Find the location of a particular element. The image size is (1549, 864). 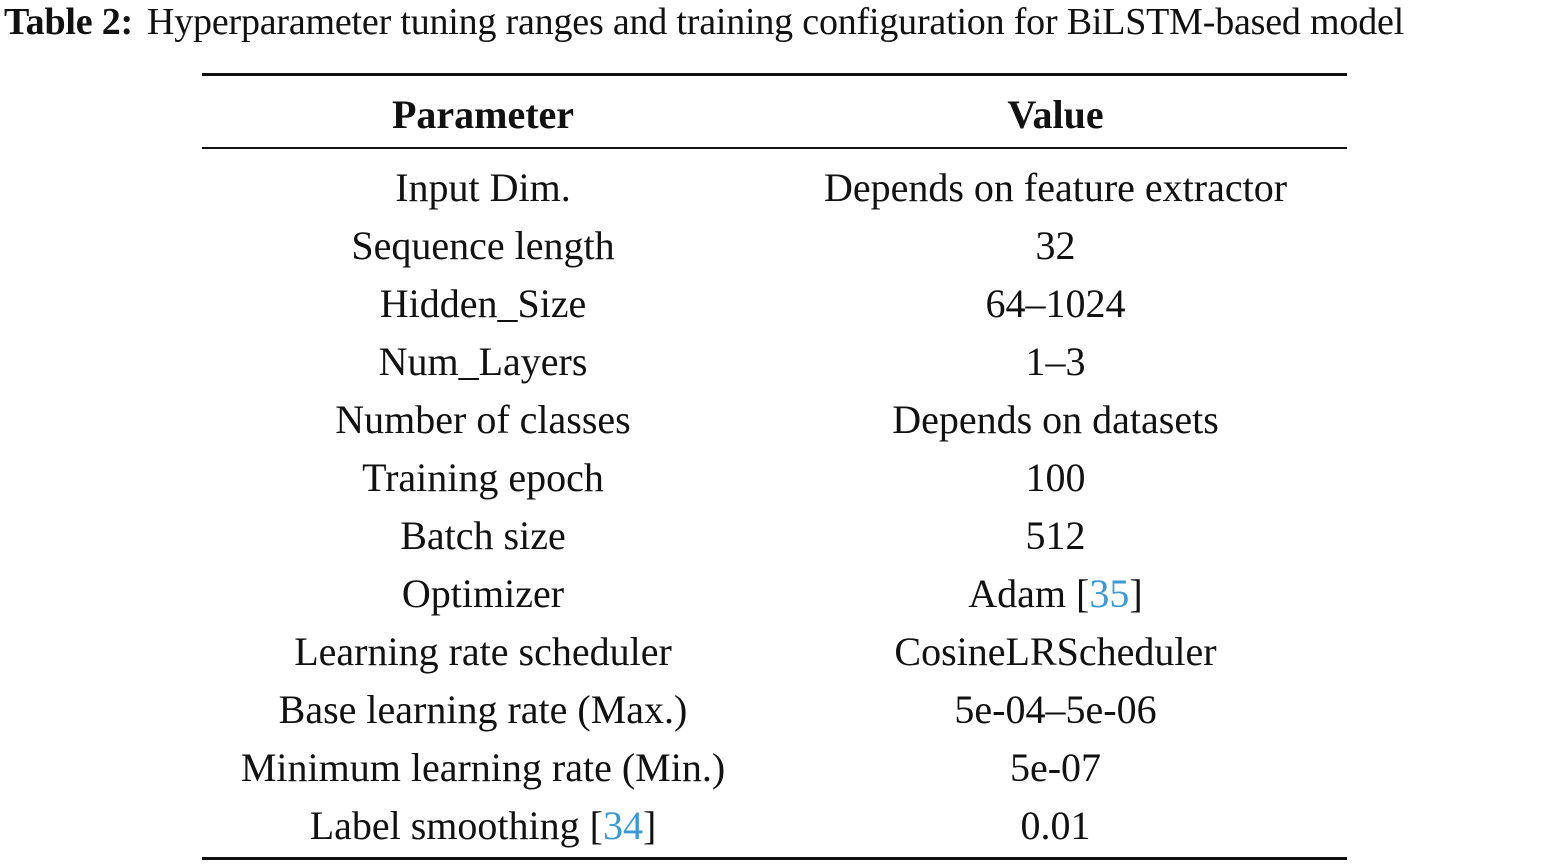

parameter-cell: Sequence length is located at coordinates (483, 245).